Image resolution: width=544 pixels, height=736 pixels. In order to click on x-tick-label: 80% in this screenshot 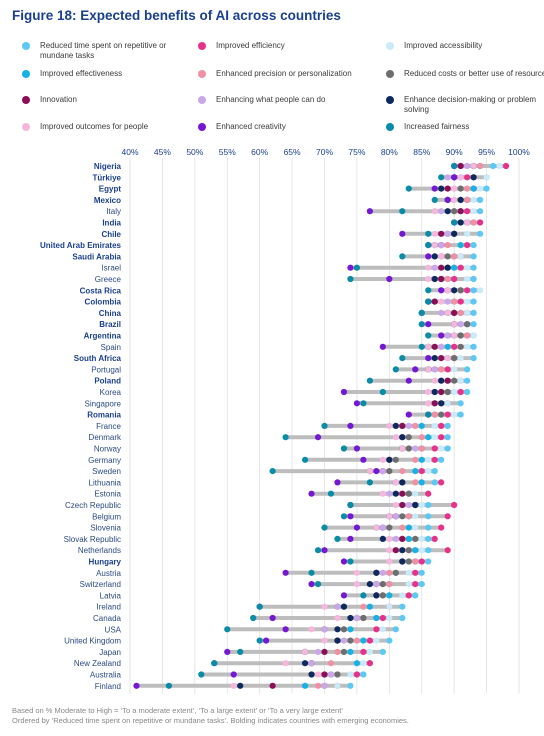, I will do `click(389, 152)`.